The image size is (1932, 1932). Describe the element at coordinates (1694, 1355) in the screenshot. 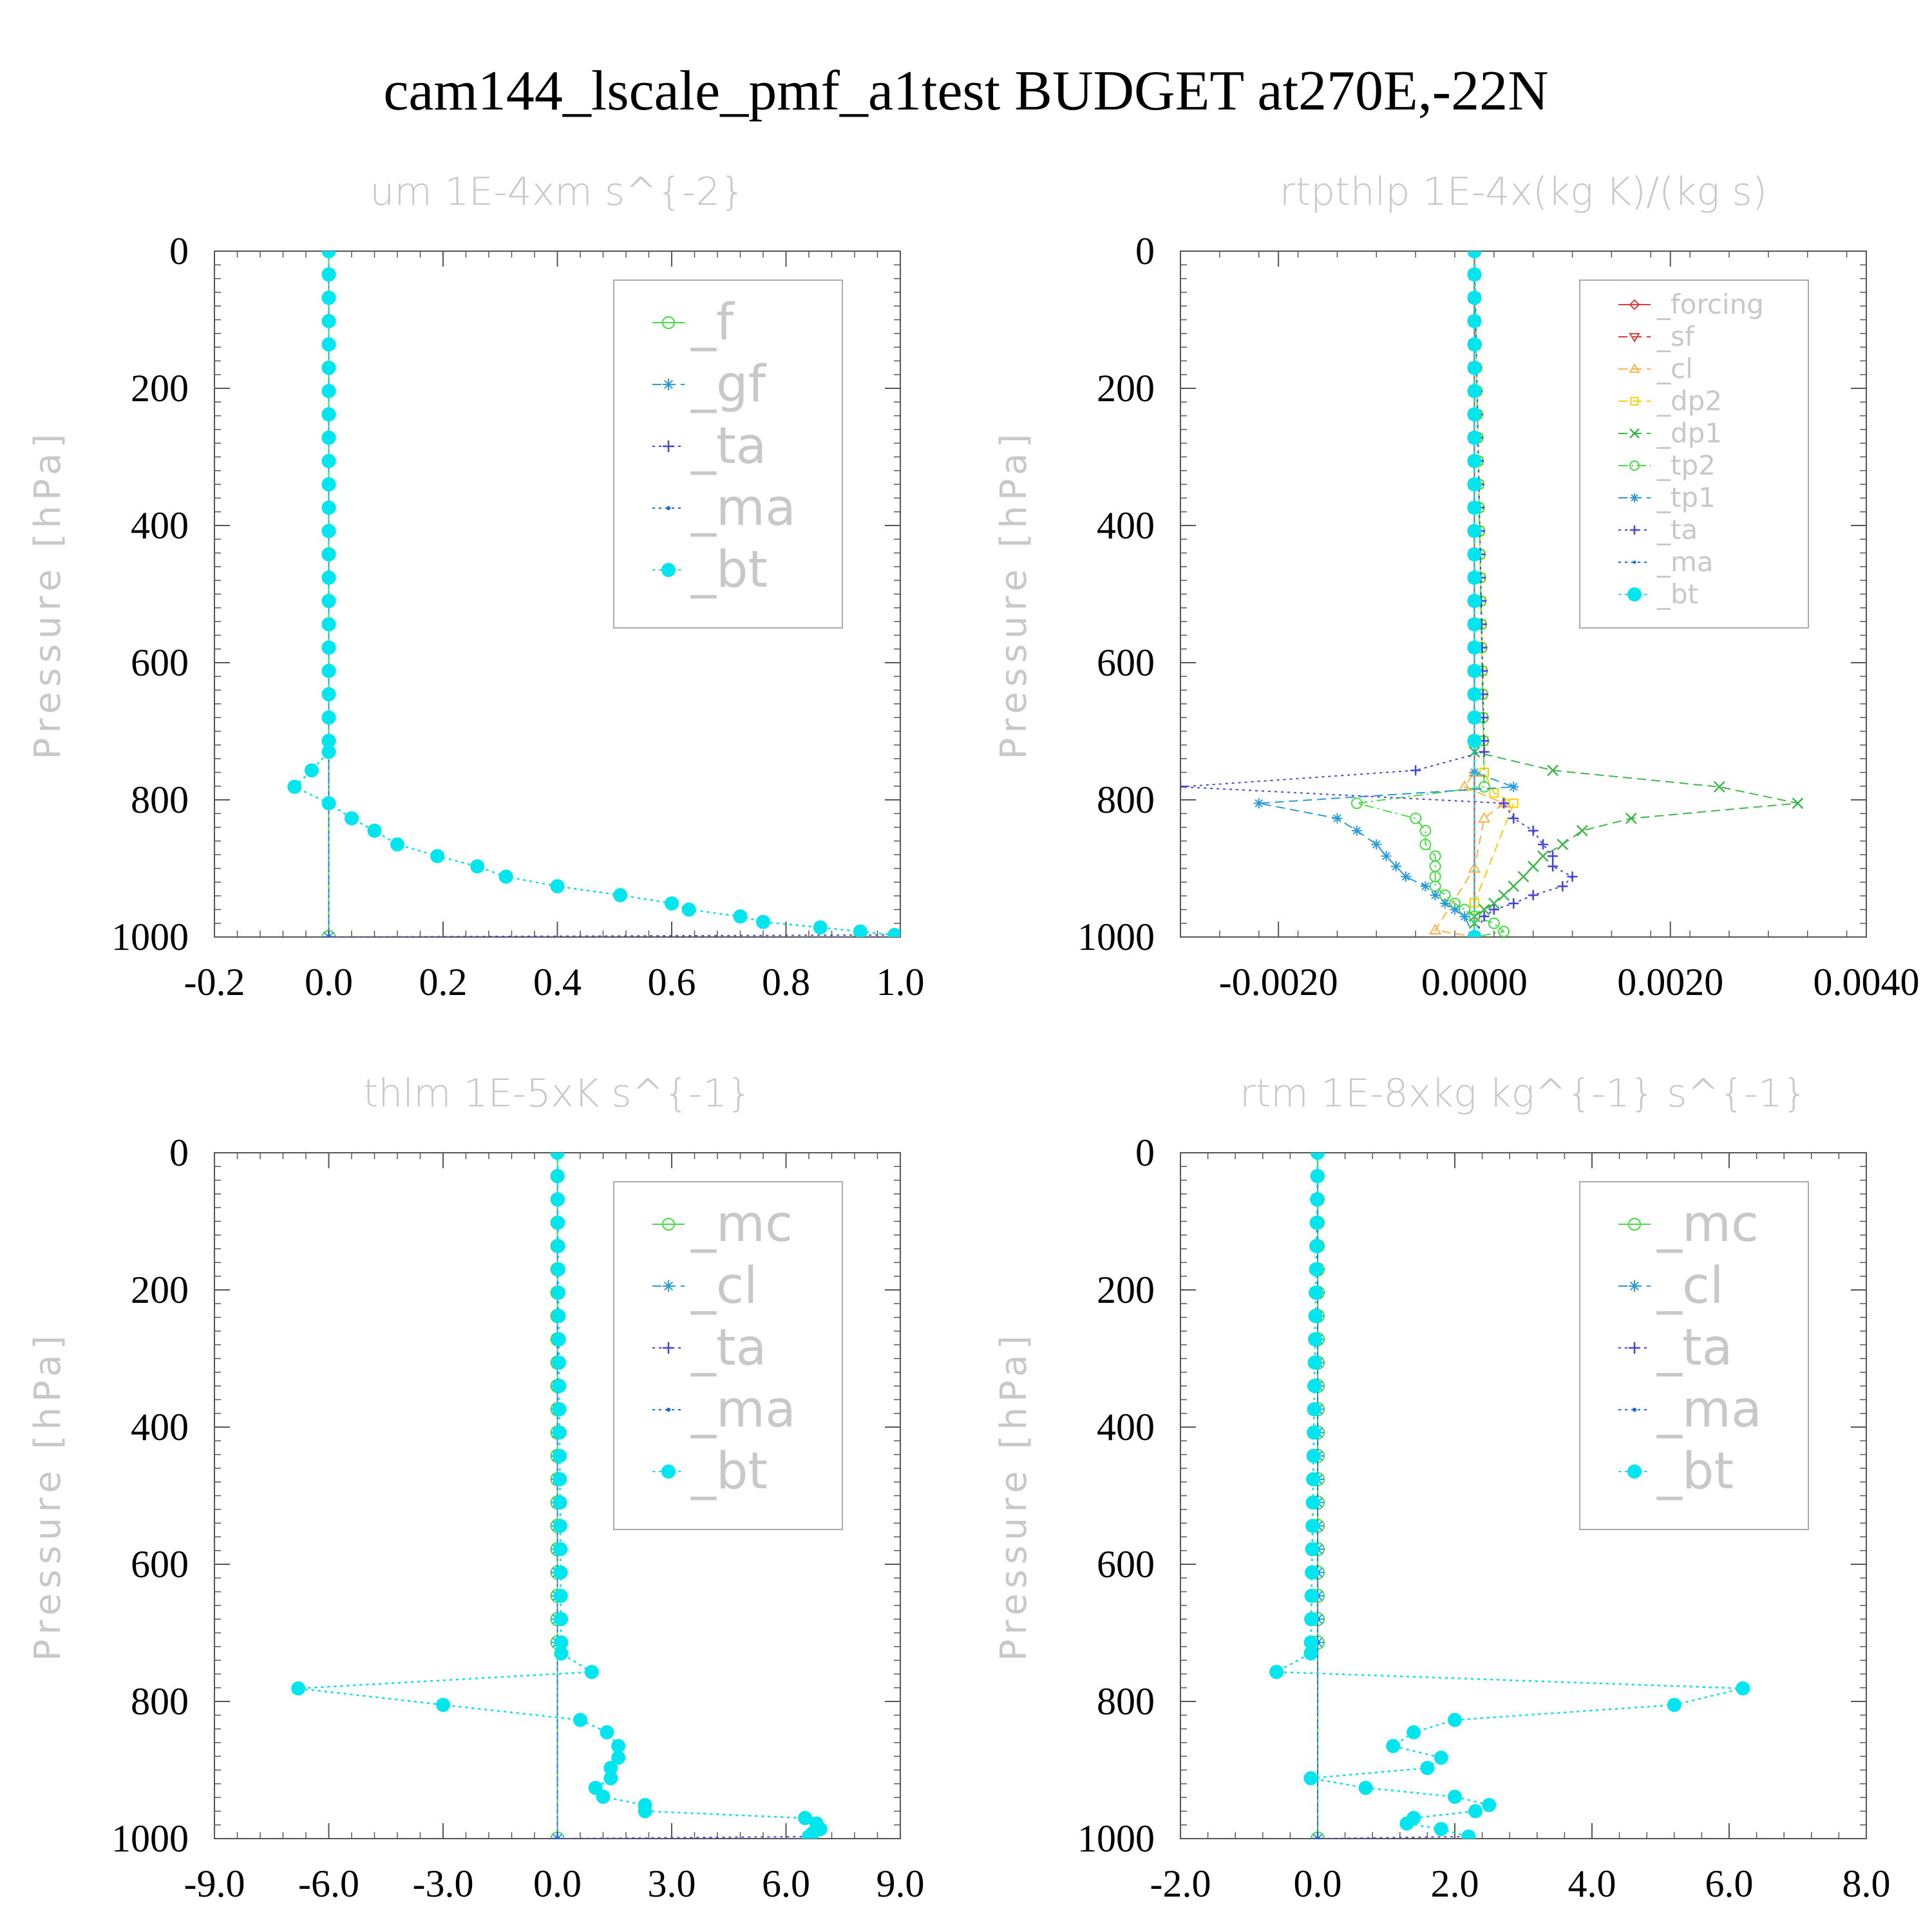

I see `legend: _mc_cl_ta_ma_bt` at that location.